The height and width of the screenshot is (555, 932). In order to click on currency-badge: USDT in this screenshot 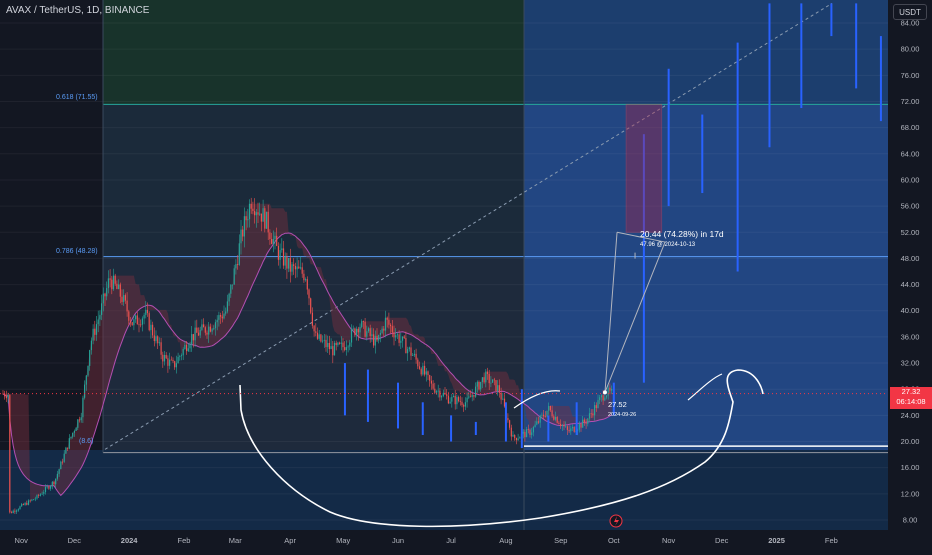, I will do `click(910, 12)`.